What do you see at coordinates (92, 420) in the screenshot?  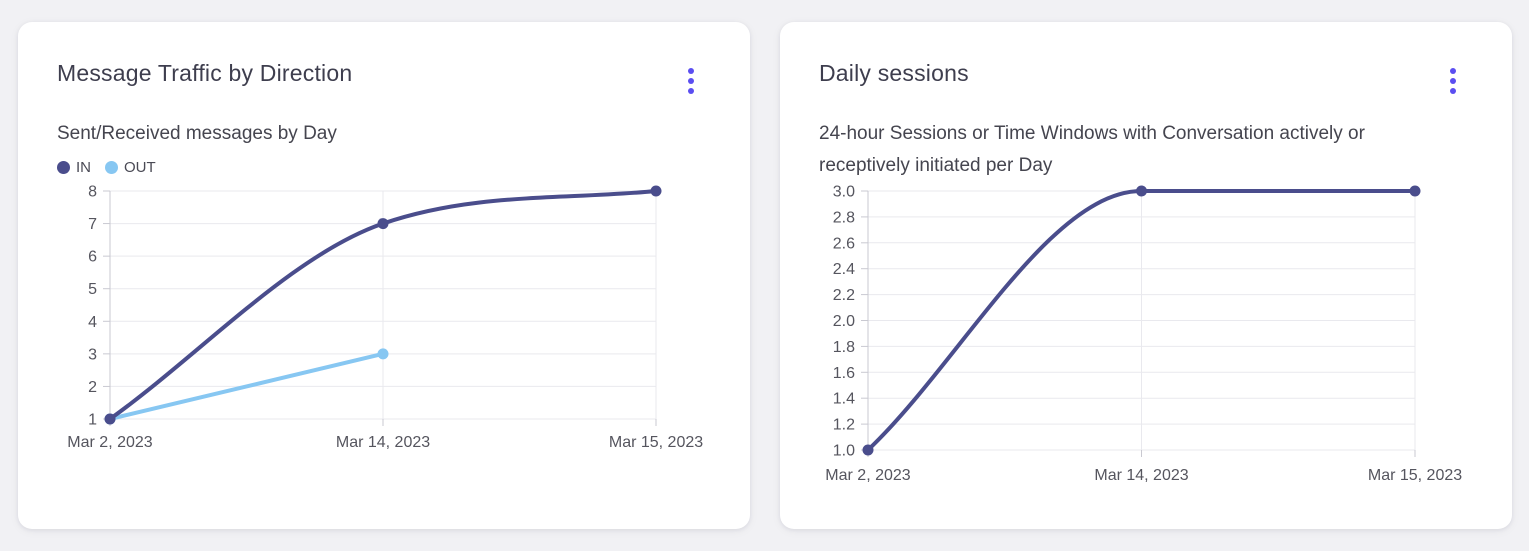 I see `svg-text: 1` at bounding box center [92, 420].